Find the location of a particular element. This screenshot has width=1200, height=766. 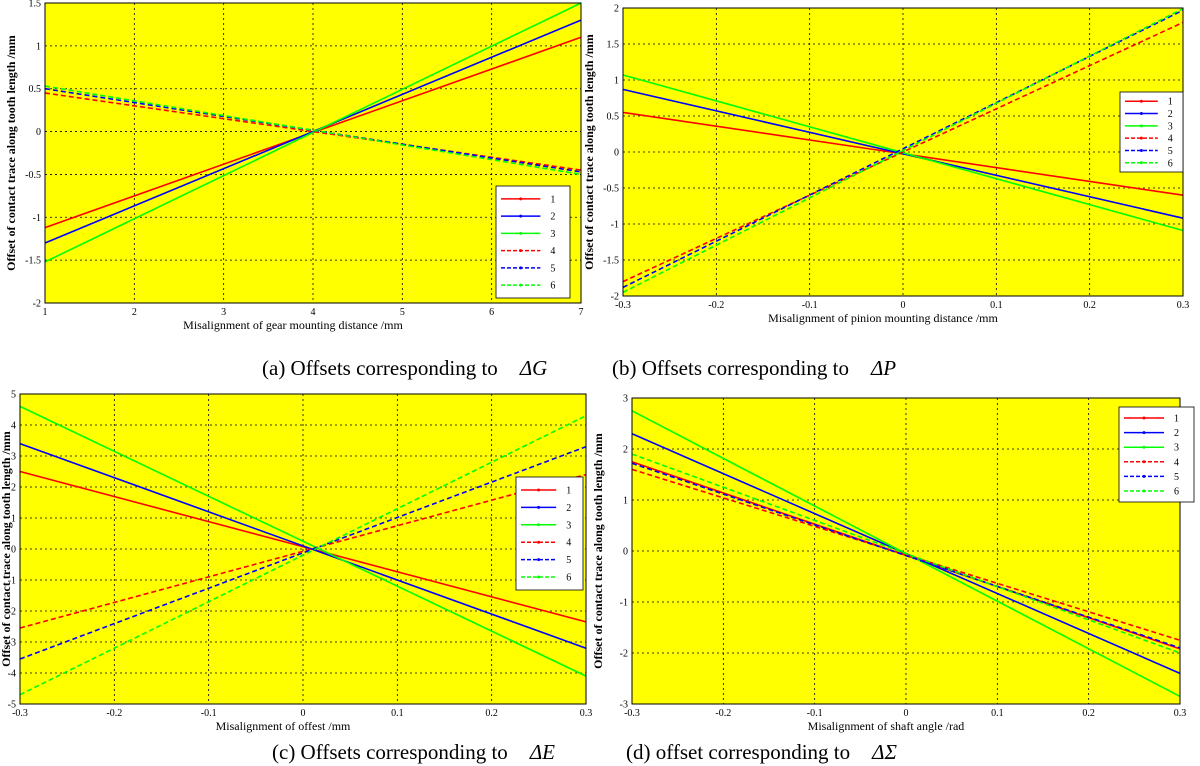

x-tick-label: -0.2 is located at coordinates (716, 305).